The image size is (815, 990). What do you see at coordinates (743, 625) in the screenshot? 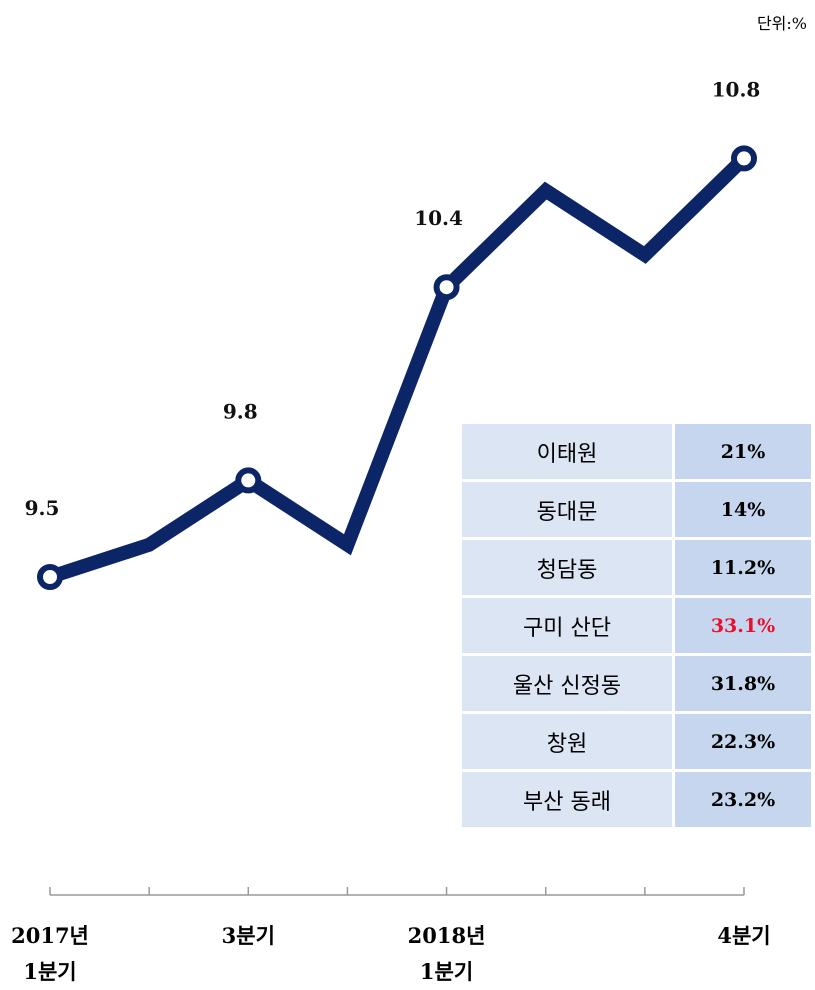
I see `row-value: 33.1%` at bounding box center [743, 625].